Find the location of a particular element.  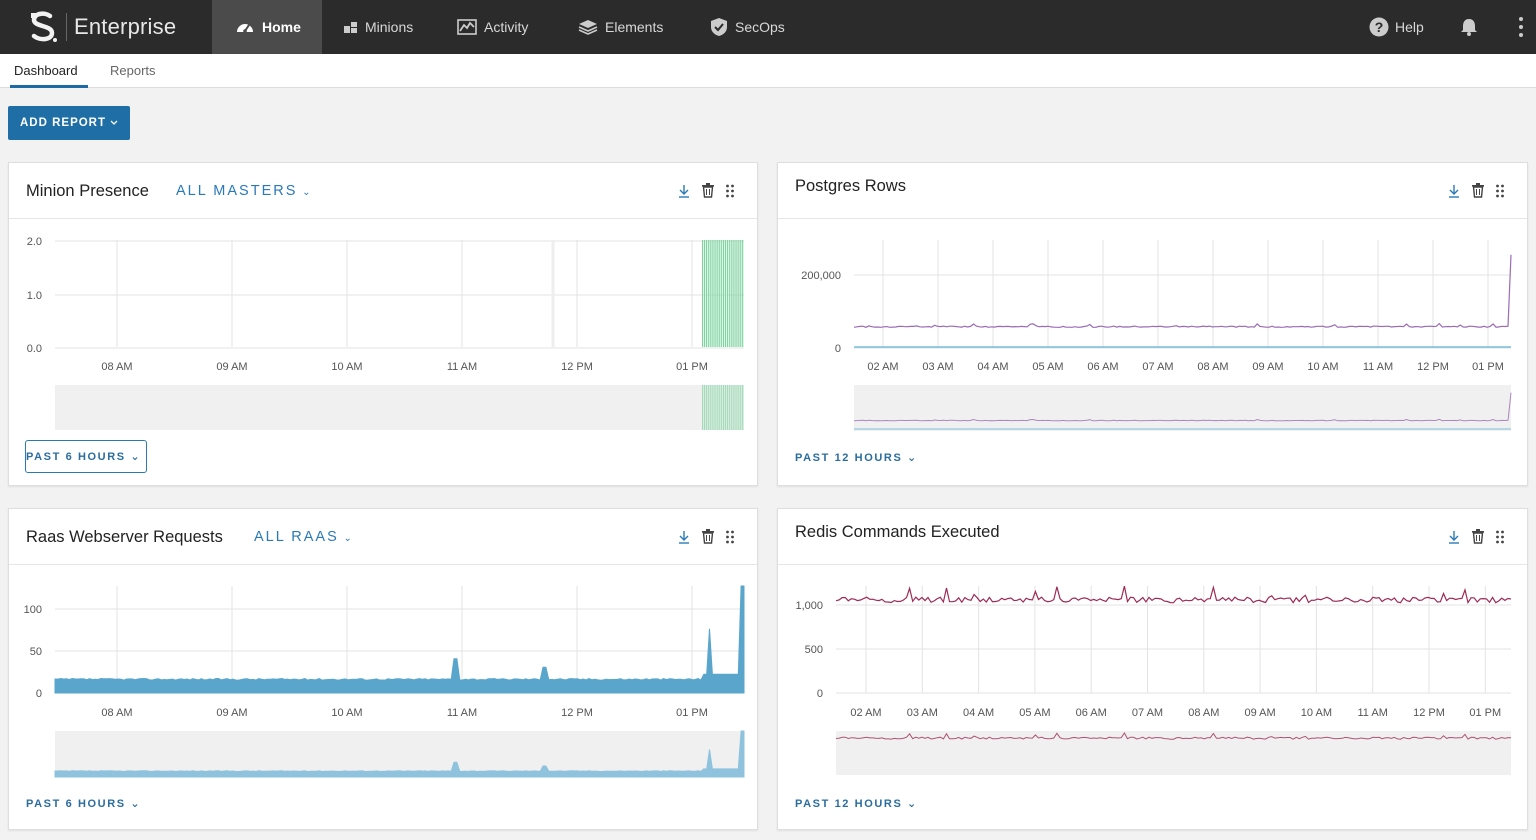

time-range-label: PAST 12 HOURS is located at coordinates (849, 458).